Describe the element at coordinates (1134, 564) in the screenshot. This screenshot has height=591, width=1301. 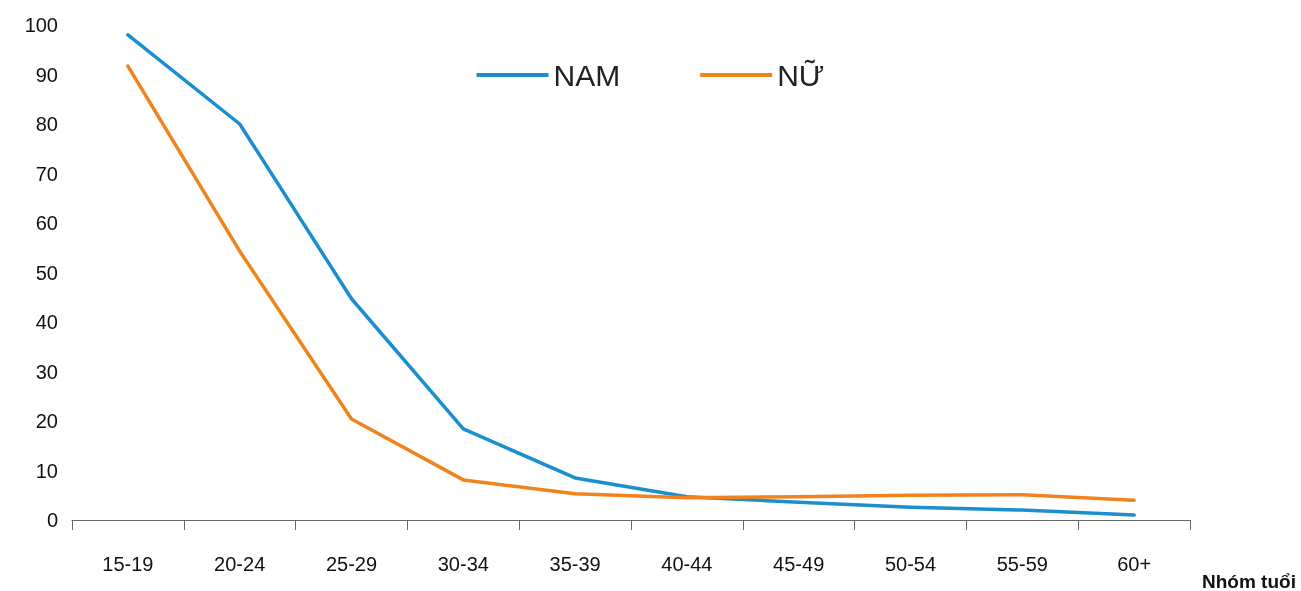
I see `x-tick-label: 60+` at that location.